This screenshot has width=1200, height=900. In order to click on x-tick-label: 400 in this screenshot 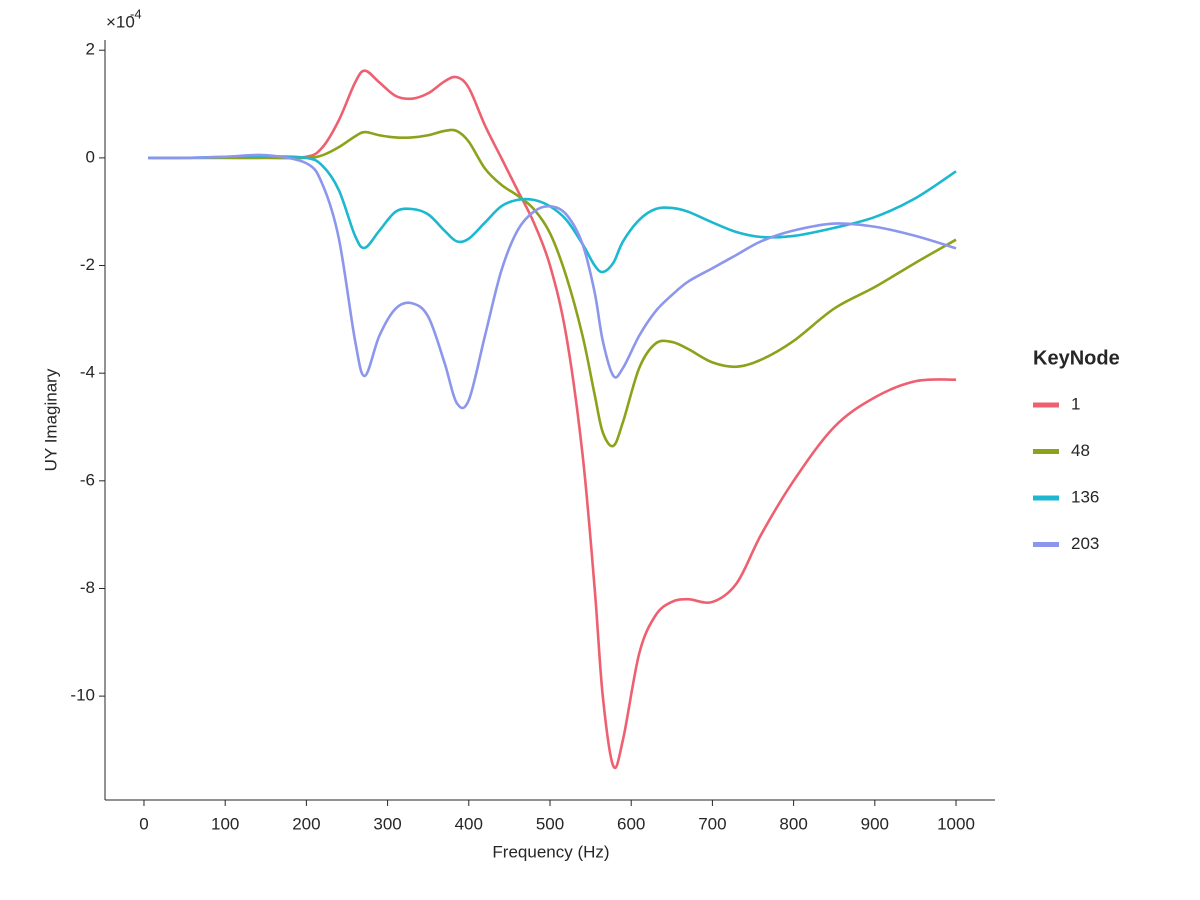, I will do `click(469, 823)`.